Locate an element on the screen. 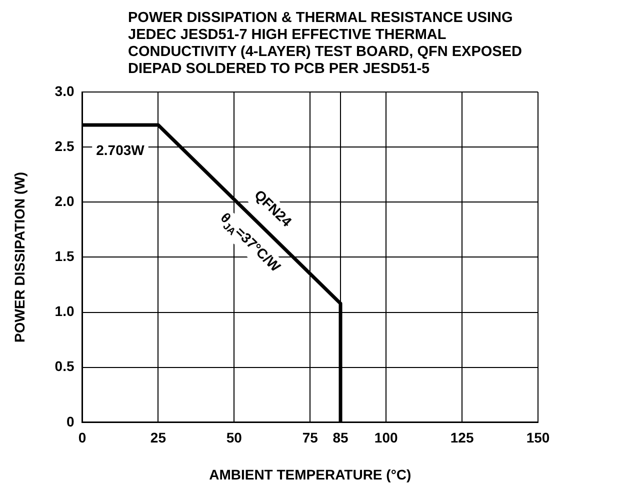  x-tick-label: 100 is located at coordinates (386, 438).